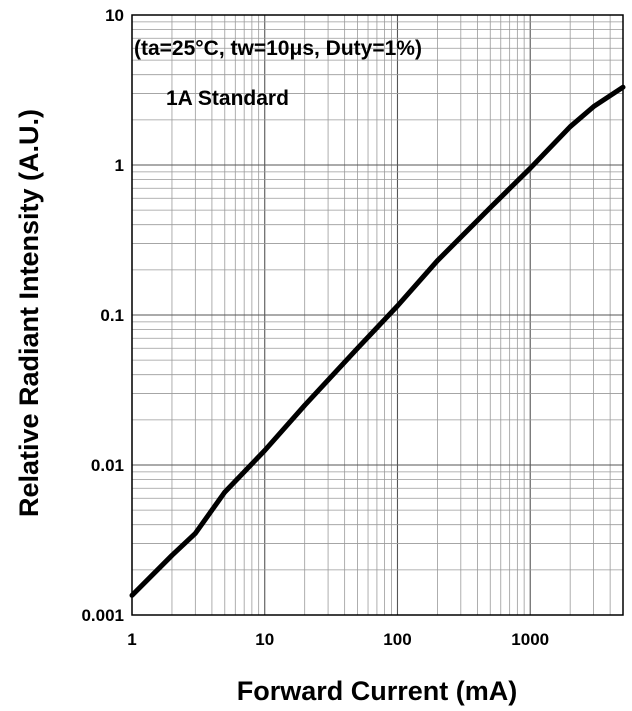  What do you see at coordinates (397, 639) in the screenshot?
I see `x-tick-label: 100` at bounding box center [397, 639].